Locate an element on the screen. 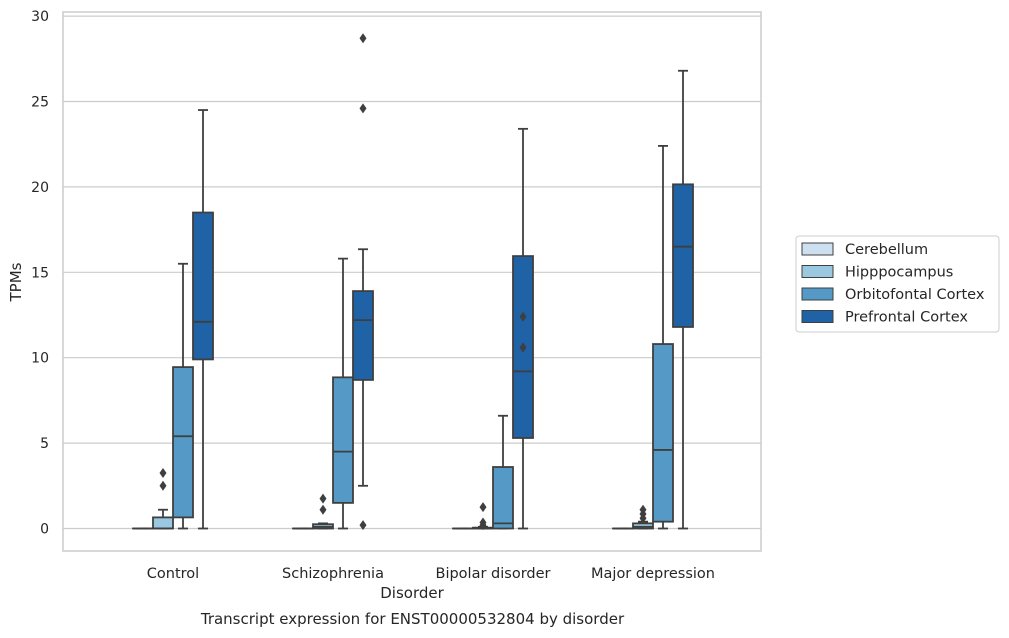  legend-frame is located at coordinates (897, 284).